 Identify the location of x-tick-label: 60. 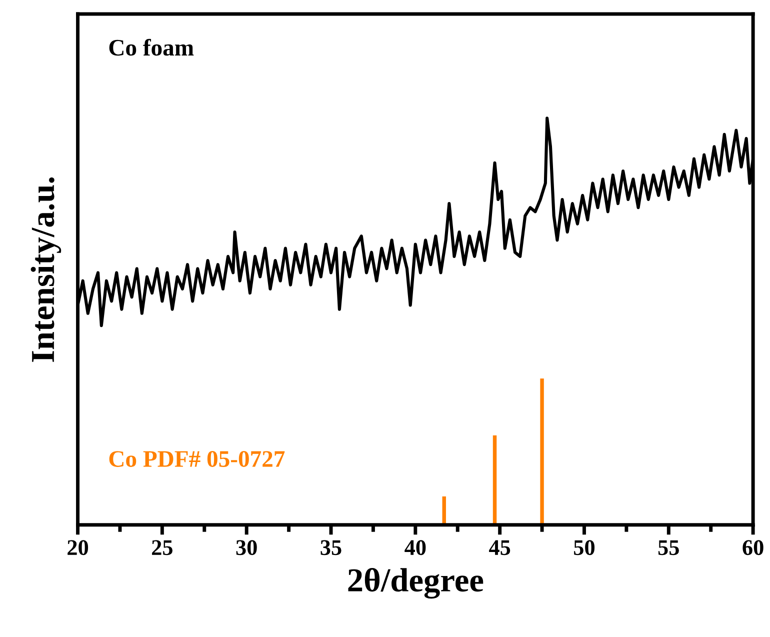
(753, 548).